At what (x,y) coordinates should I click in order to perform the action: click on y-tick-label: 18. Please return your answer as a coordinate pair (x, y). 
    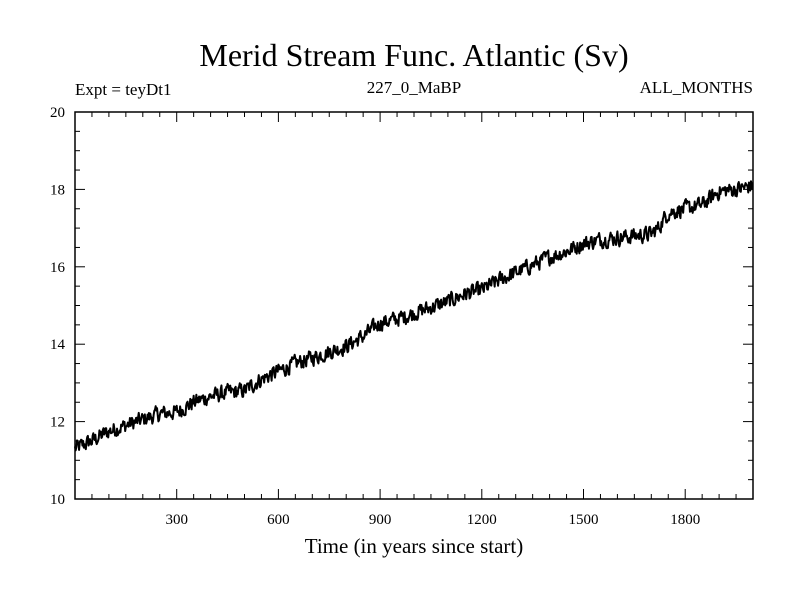
    Looking at the image, I should click on (57, 190).